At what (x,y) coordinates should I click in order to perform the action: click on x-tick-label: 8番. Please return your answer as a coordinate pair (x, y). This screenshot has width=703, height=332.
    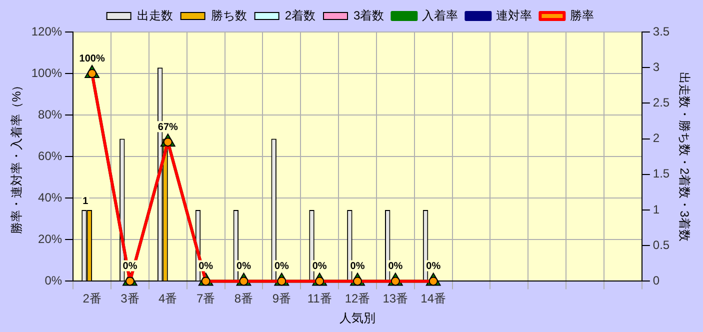
    Looking at the image, I should click on (244, 299).